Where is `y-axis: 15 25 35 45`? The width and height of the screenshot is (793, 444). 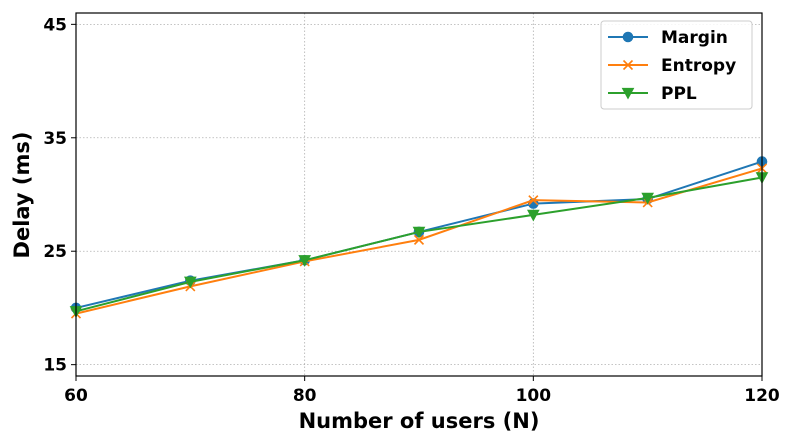
y-axis: 15 25 35 45 is located at coordinates (59, 195).